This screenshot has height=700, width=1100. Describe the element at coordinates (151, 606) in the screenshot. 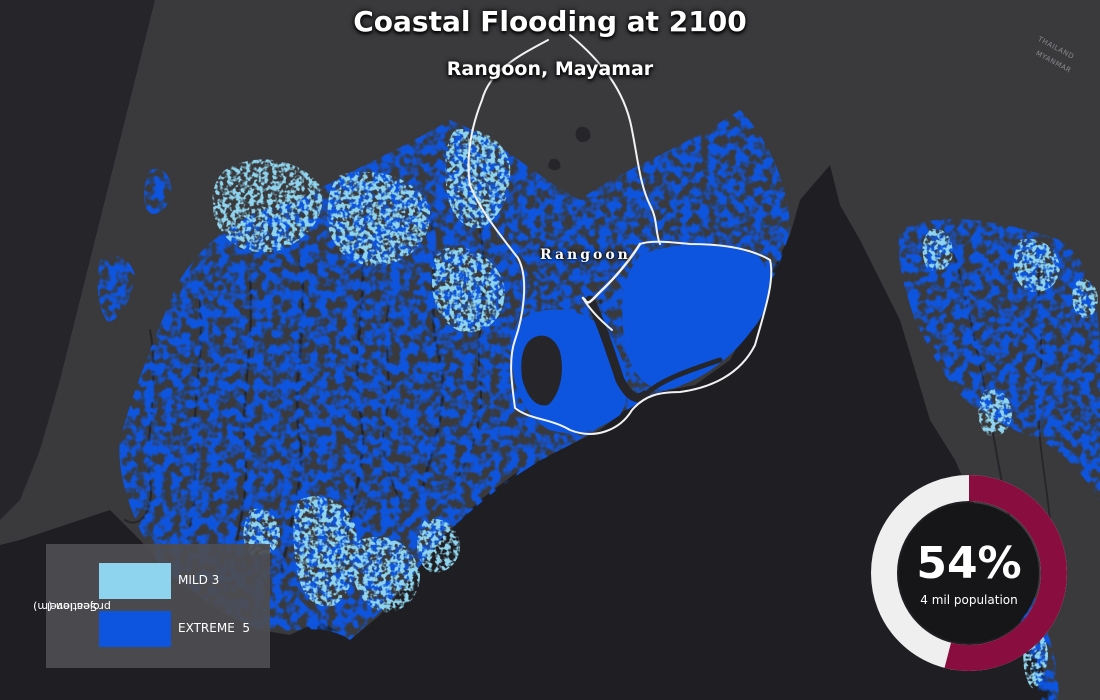

I see `legend: Sea level projection (m) MILD 3 EXTREME 5` at that location.